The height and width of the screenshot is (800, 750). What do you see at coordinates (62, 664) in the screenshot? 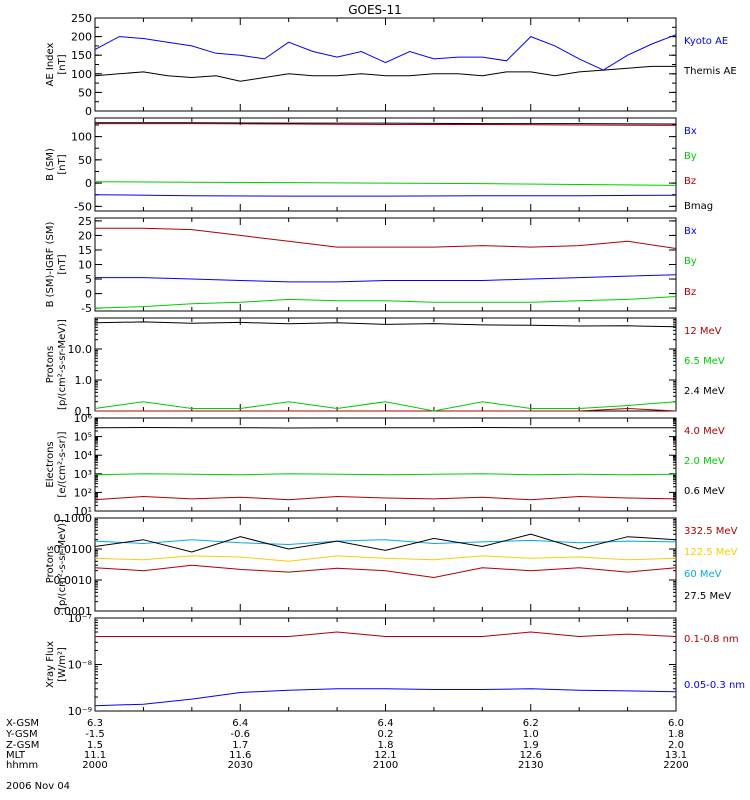
I see `y-axis-label-line: [W/m²]` at bounding box center [62, 664].